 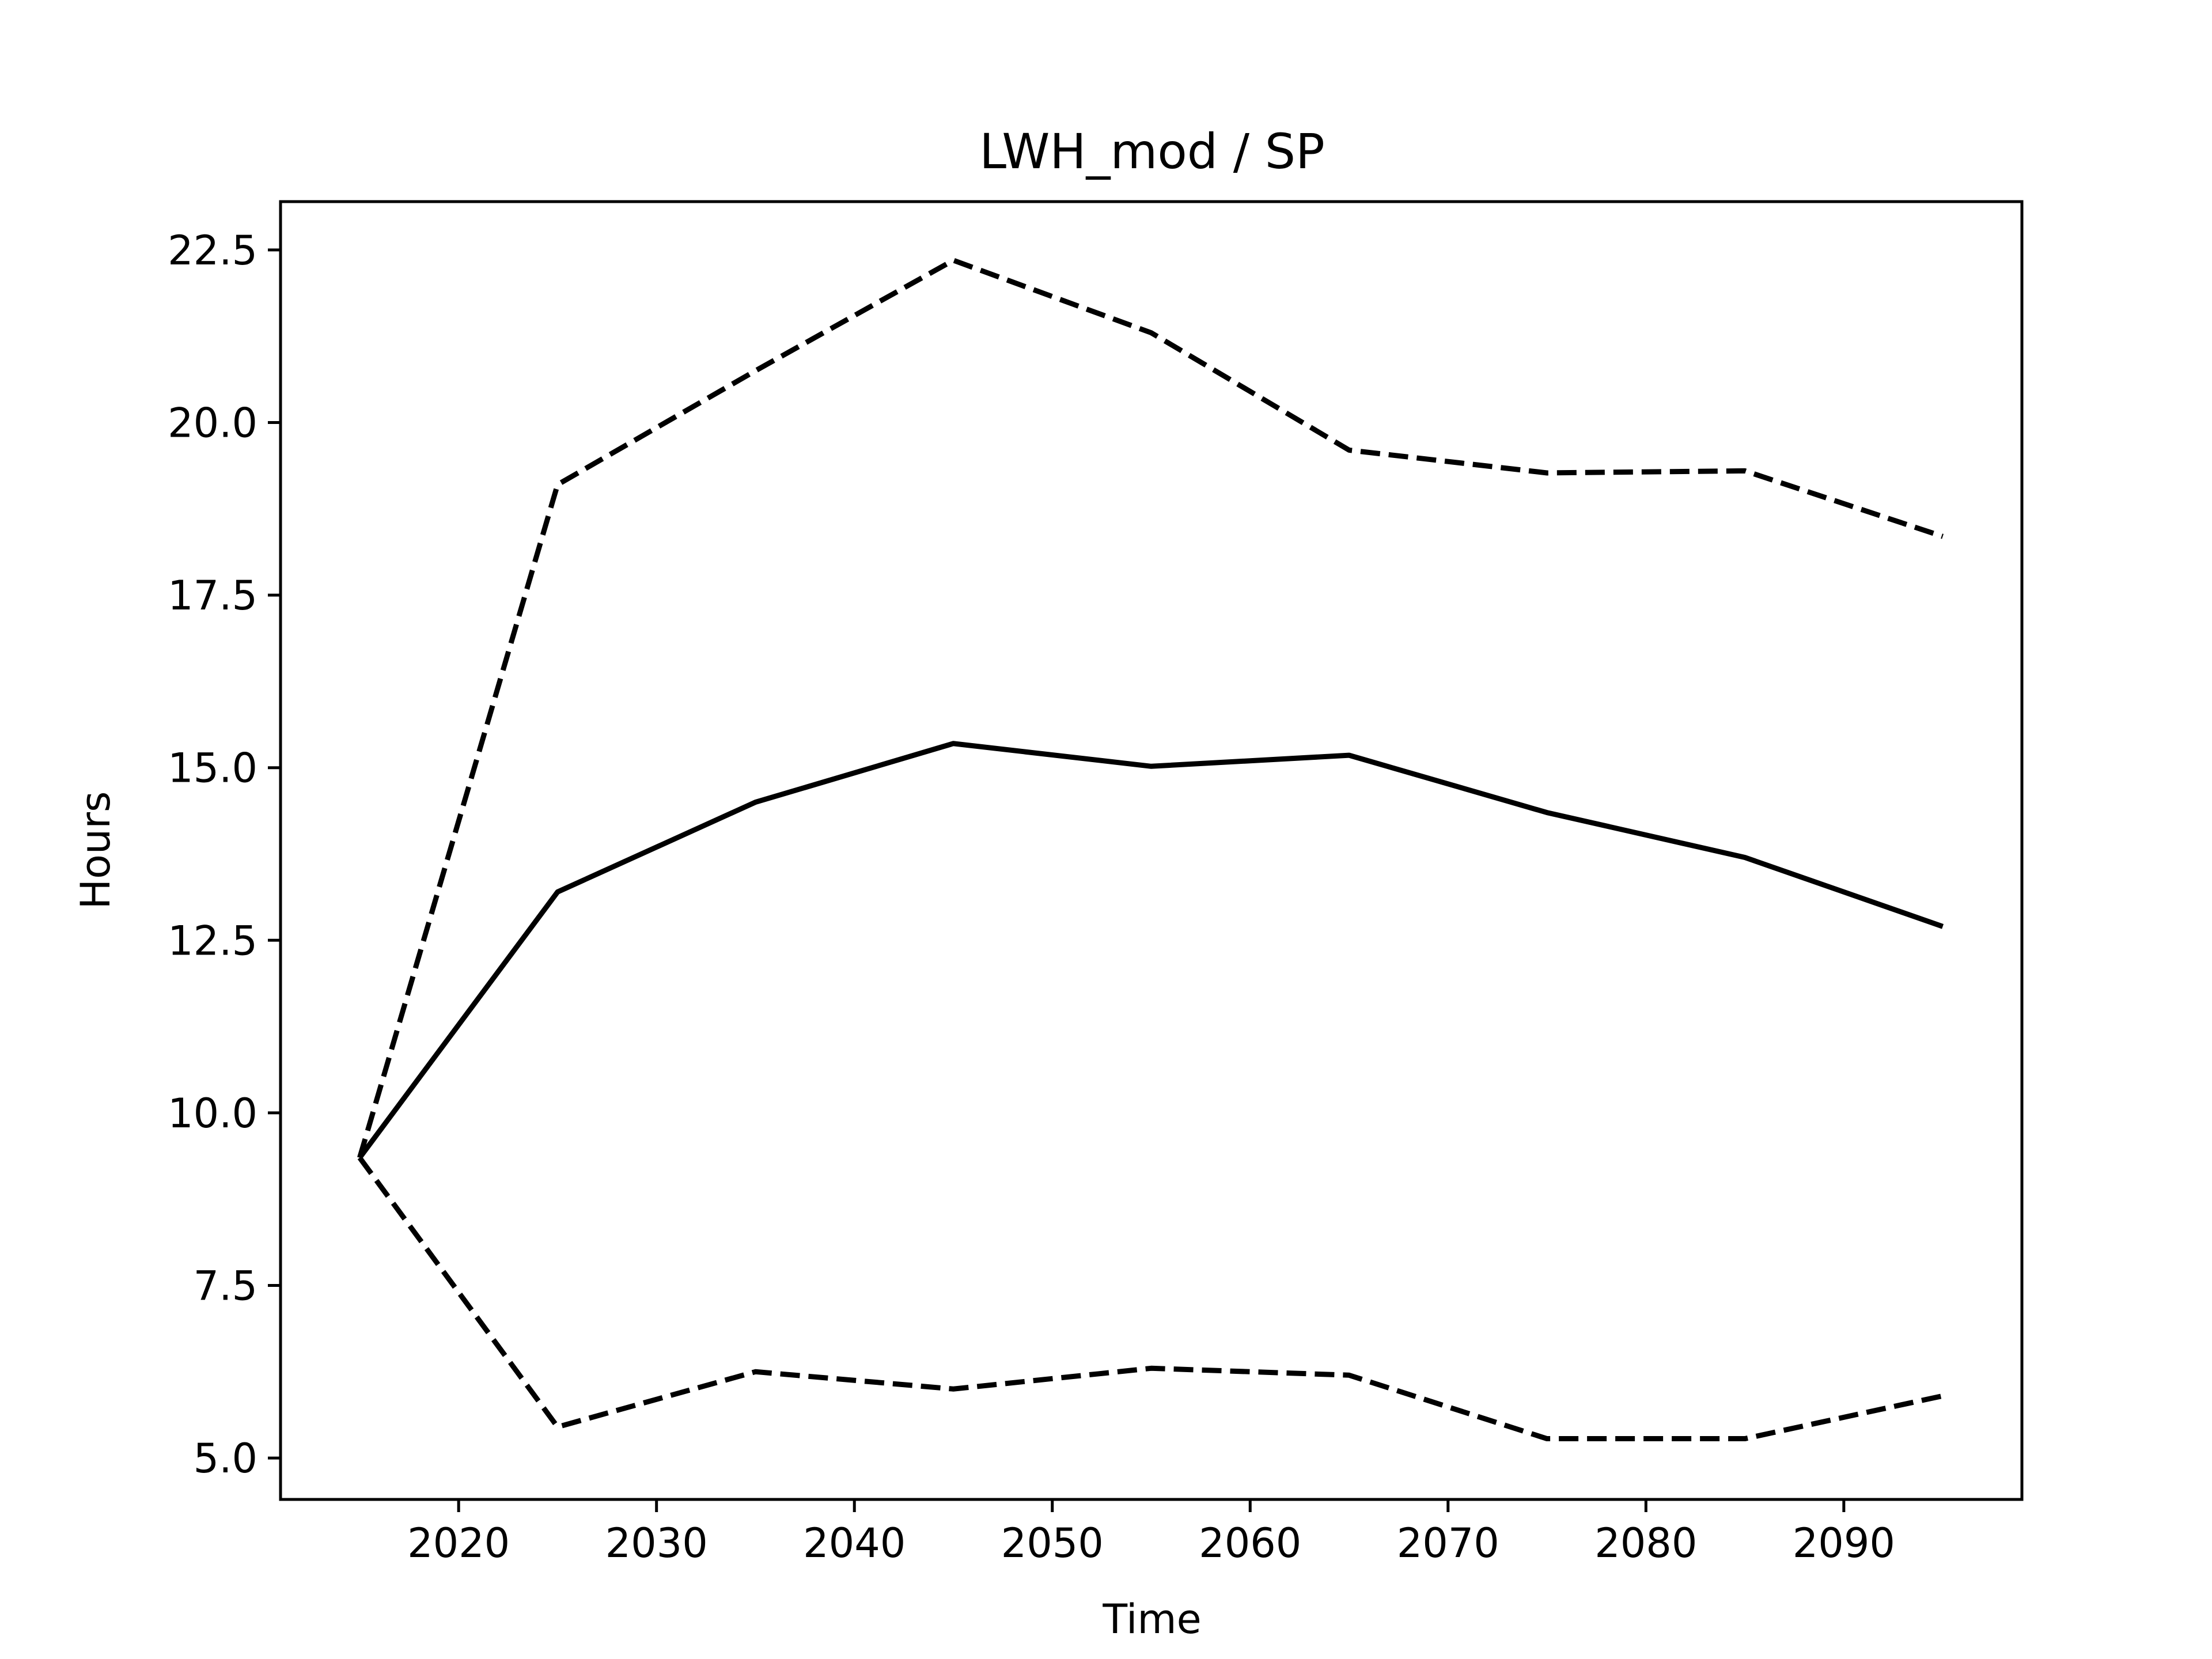 What do you see at coordinates (1052, 1543) in the screenshot?
I see `x-tick-label: 2050` at bounding box center [1052, 1543].